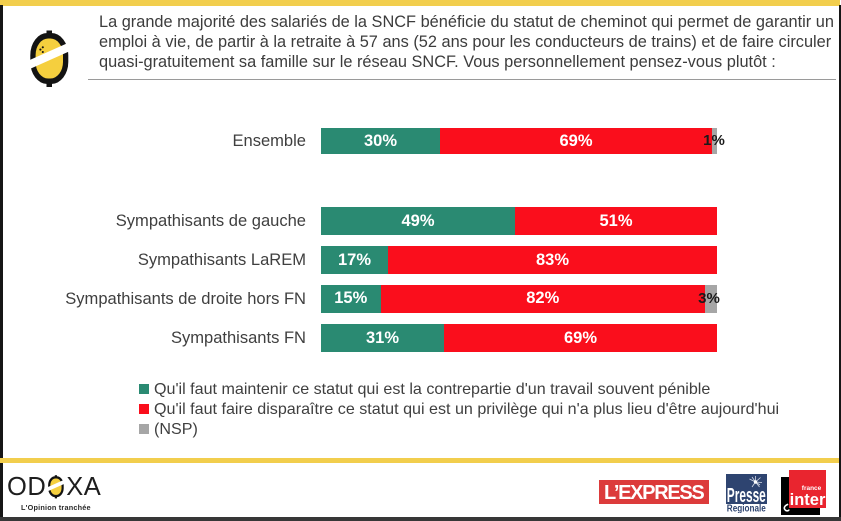 This screenshot has height=521, width=841. What do you see at coordinates (746, 507) in the screenshot?
I see `svg-text: Regionale` at bounding box center [746, 507].